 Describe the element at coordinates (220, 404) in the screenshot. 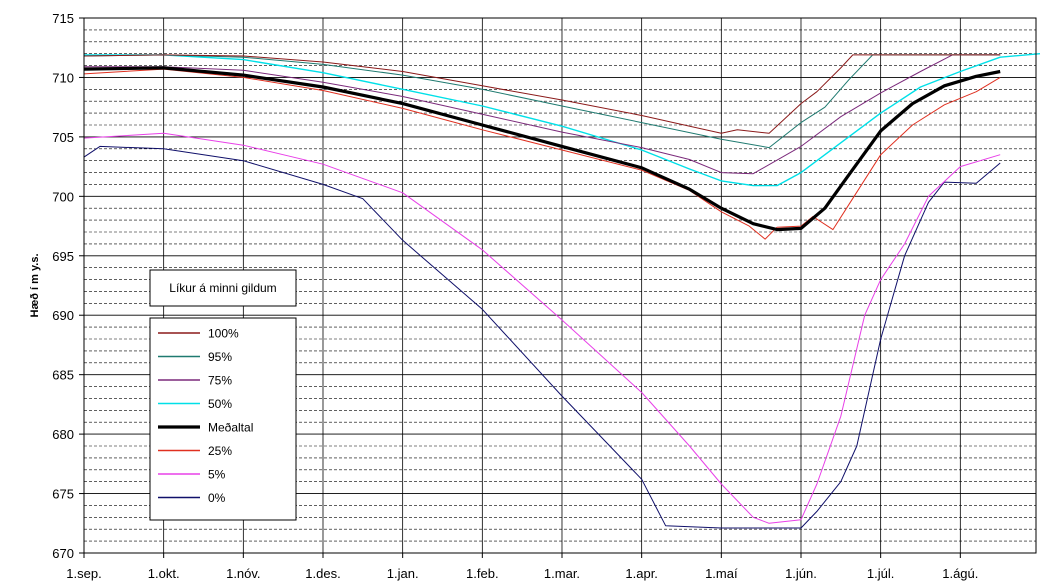

I see `legend-label: 50%` at that location.